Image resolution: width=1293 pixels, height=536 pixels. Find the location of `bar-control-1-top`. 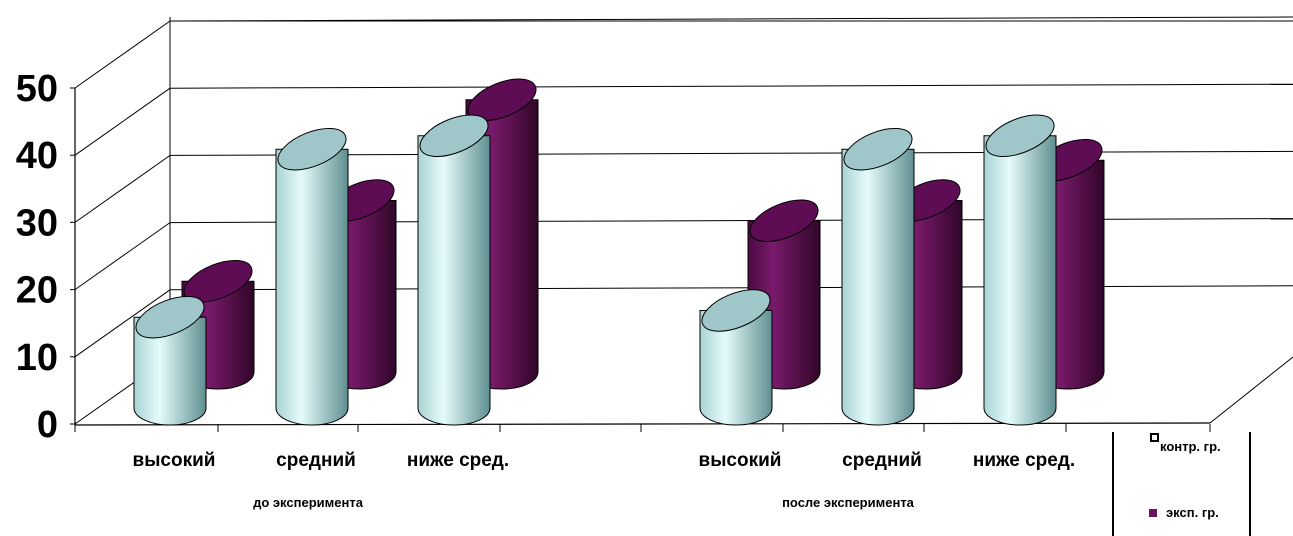

bar-control-1-top is located at coordinates (312, 149).